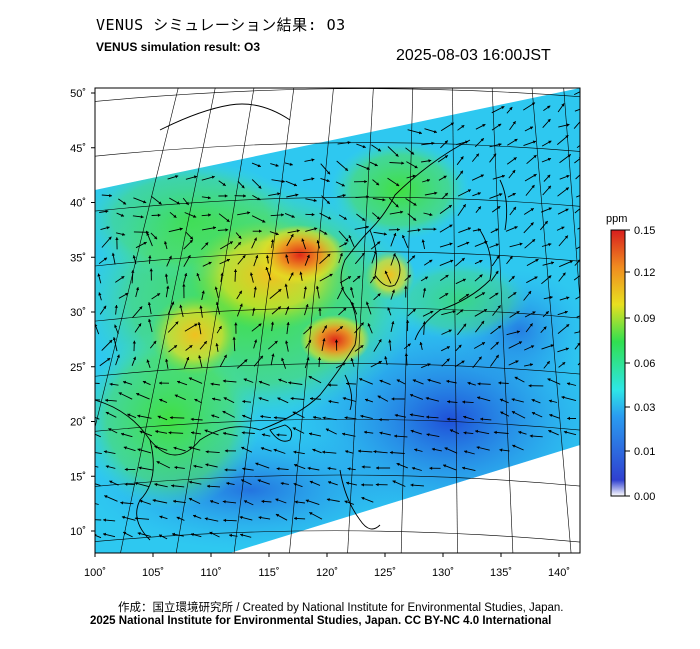 Image resolution: width=700 pixels, height=649 pixels. Describe the element at coordinates (385, 566) in the screenshot. I see `lon-tick: 125˚` at that location.